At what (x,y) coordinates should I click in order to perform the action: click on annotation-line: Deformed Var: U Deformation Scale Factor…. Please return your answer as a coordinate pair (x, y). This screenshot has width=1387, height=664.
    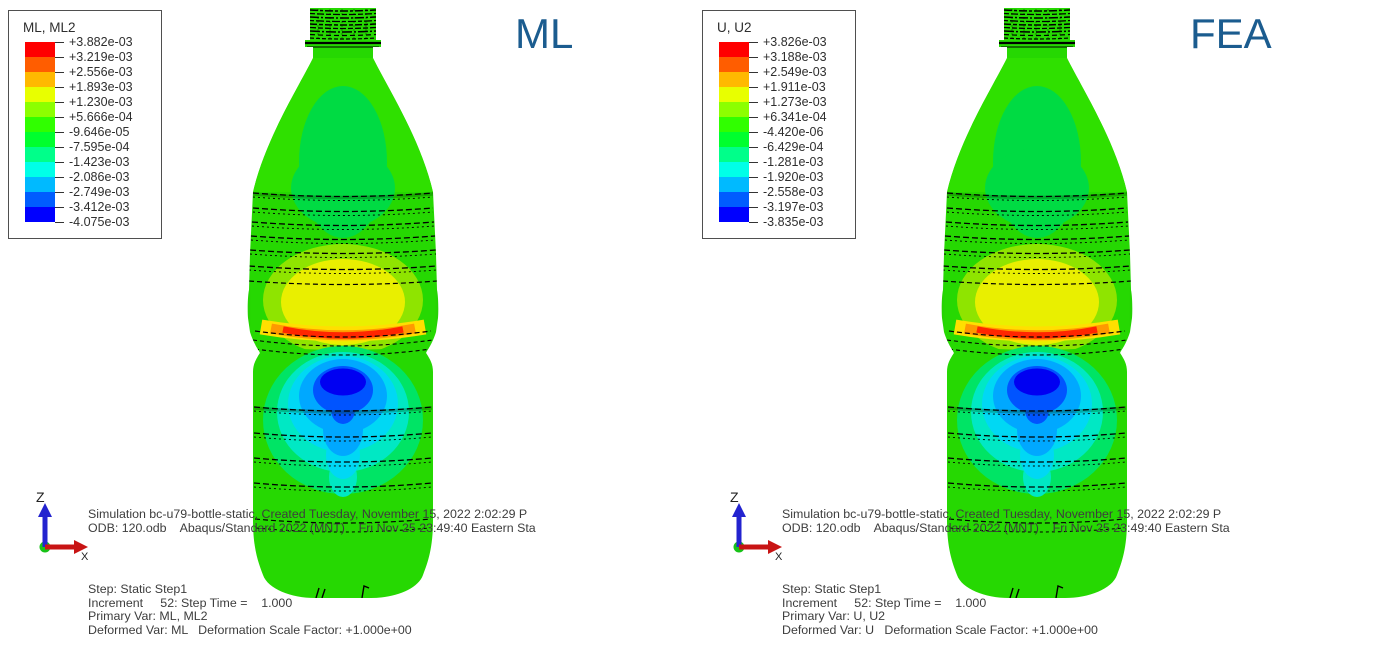
    Looking at the image, I should click on (940, 629).